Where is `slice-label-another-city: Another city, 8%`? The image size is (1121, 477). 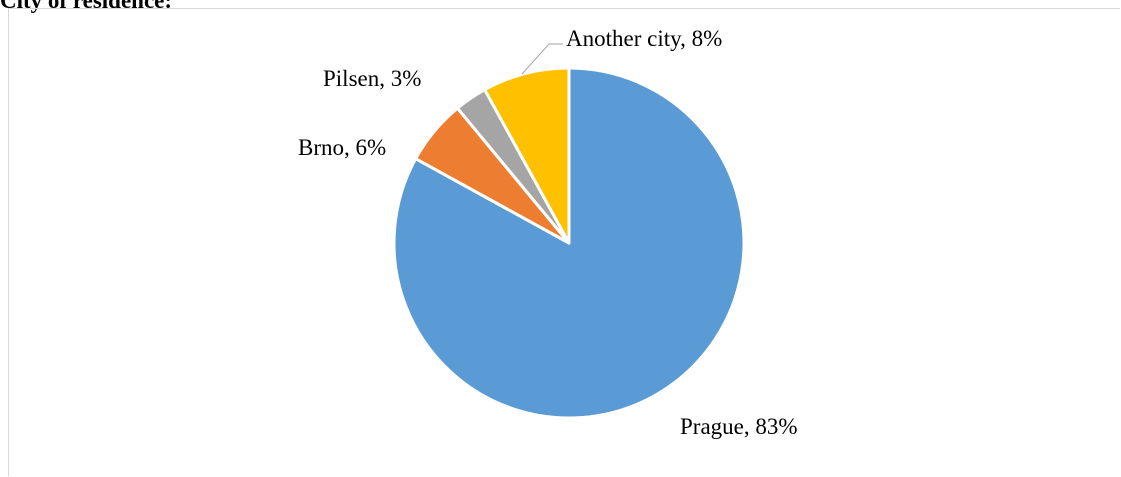
slice-label-another-city: Another city, 8% is located at coordinates (644, 38).